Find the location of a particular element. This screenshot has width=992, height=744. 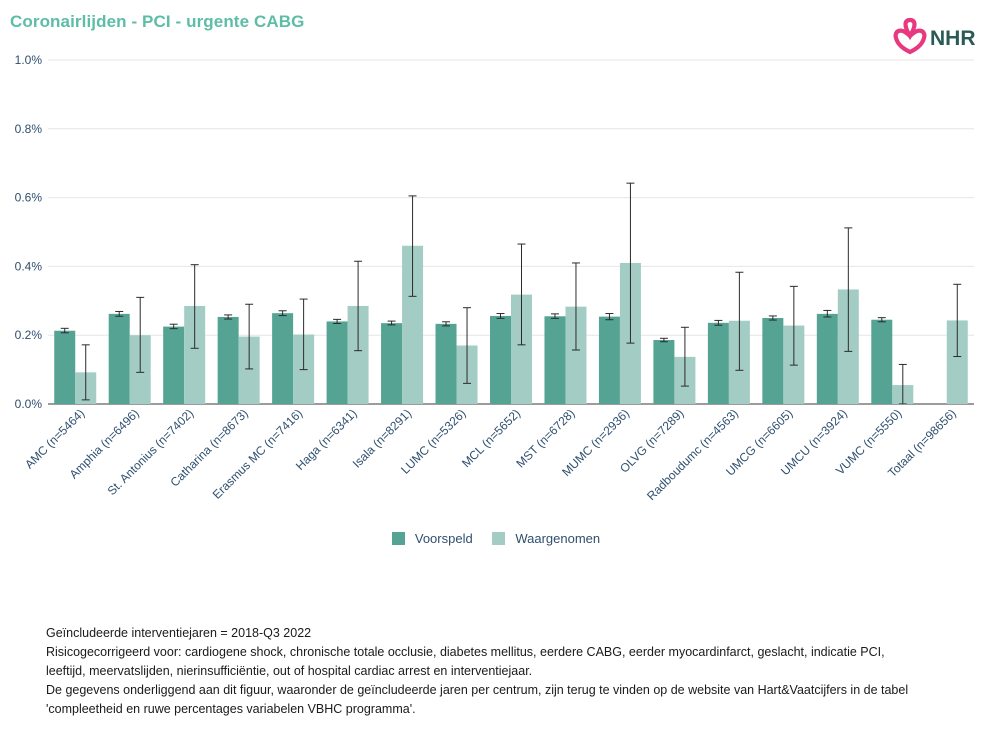

legend-swatch-predicted is located at coordinates (398, 538).